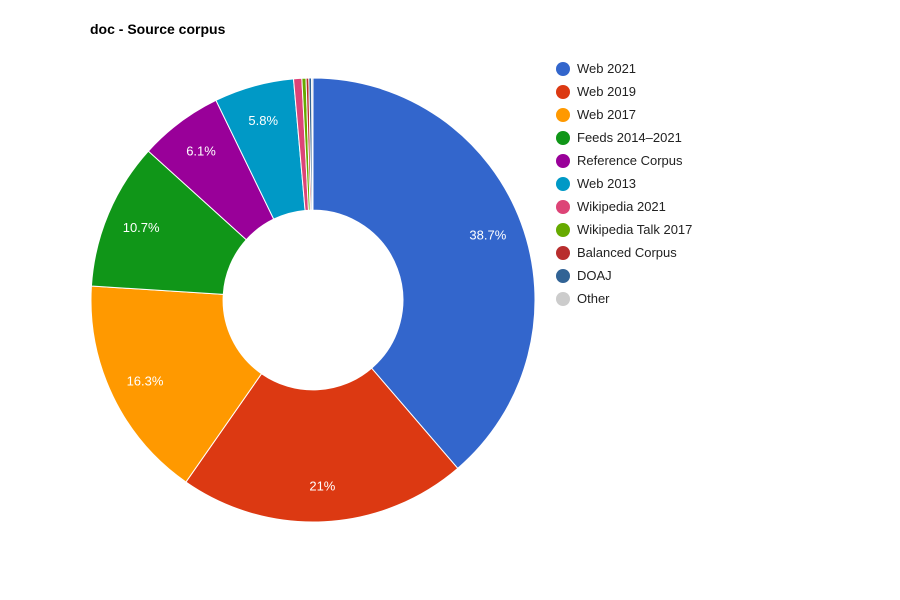 This screenshot has width=900, height=600. What do you see at coordinates (322, 445) in the screenshot?
I see `pie-slice-web-2019` at bounding box center [322, 445].